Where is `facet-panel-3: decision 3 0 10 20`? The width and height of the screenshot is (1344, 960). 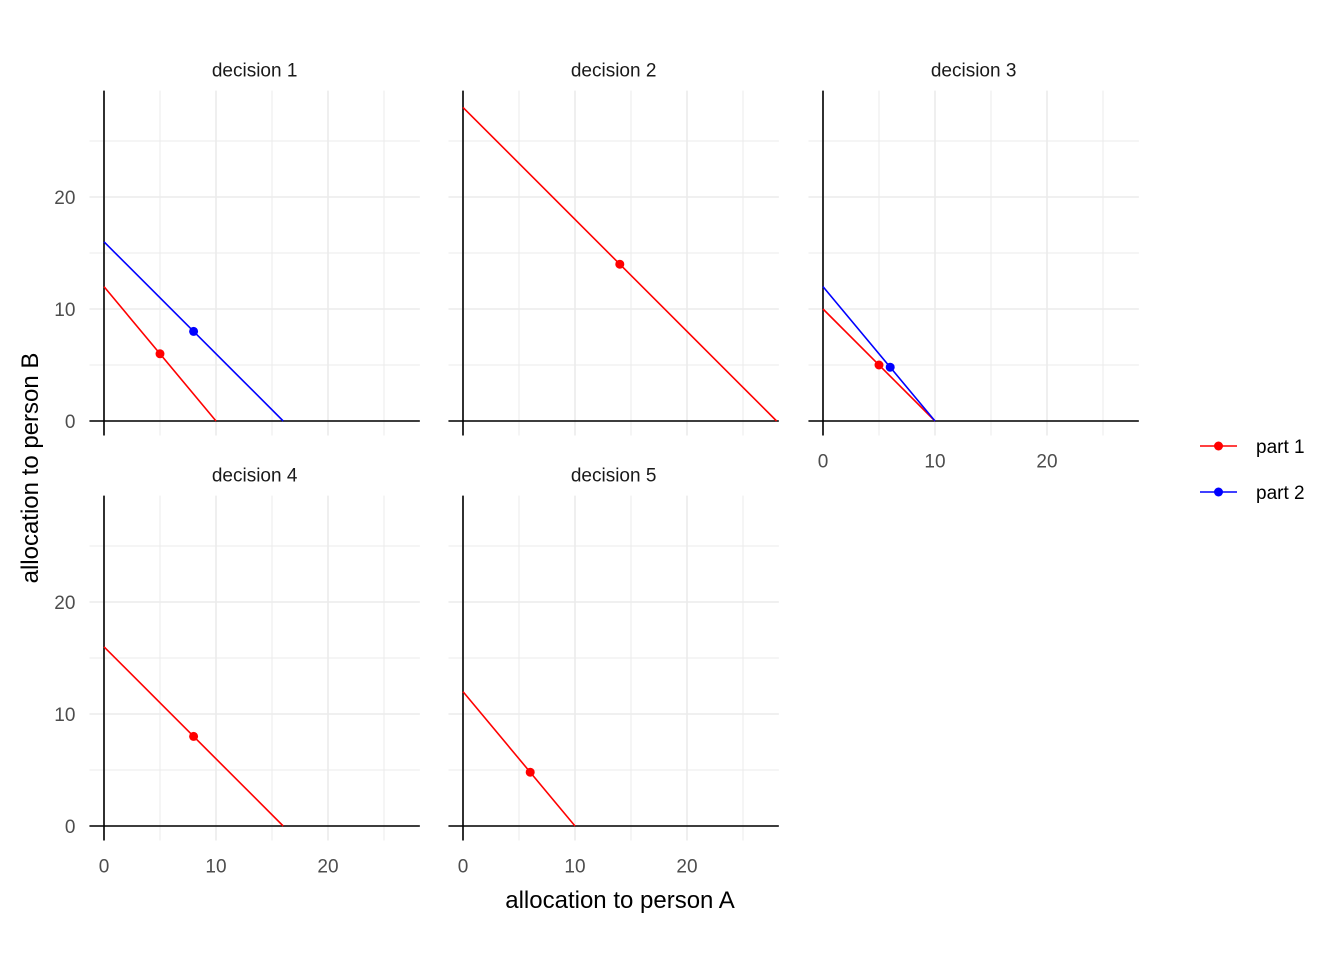 facet-panel-3: decision 3 0 10 20 is located at coordinates (973, 267).